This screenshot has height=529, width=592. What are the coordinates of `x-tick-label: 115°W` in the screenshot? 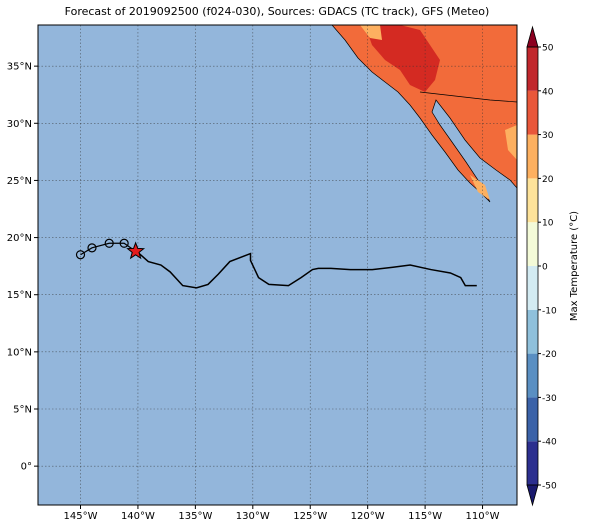 It's located at (425, 516).